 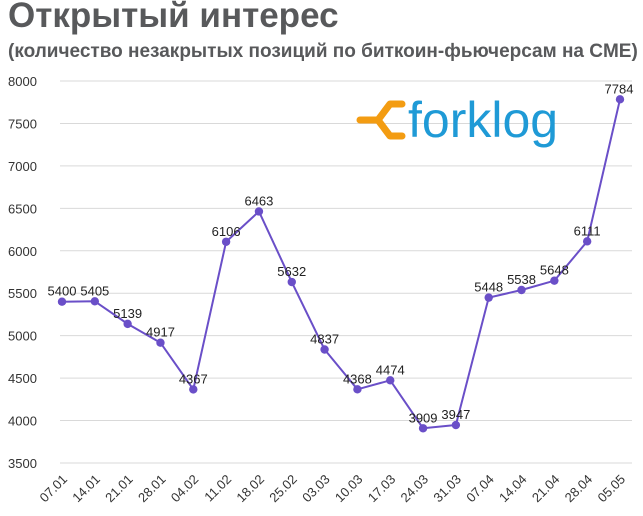 I want to click on x-tick-label: 17.03, so click(x=382, y=489).